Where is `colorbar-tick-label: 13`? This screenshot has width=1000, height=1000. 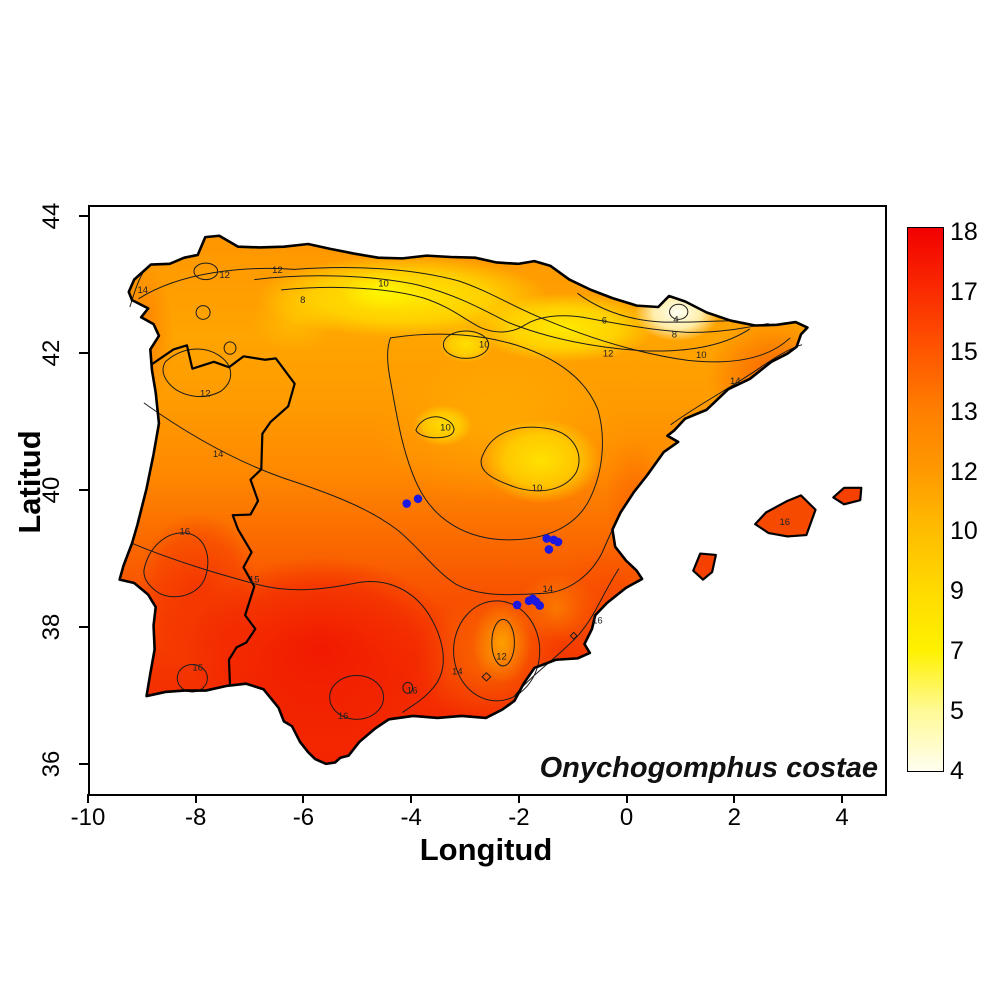
colorbar-tick-label: 13 is located at coordinates (964, 411).